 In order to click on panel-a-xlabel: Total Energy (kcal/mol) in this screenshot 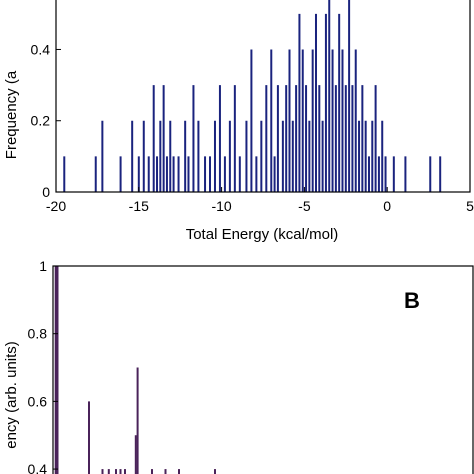, I will do `click(262, 234)`.